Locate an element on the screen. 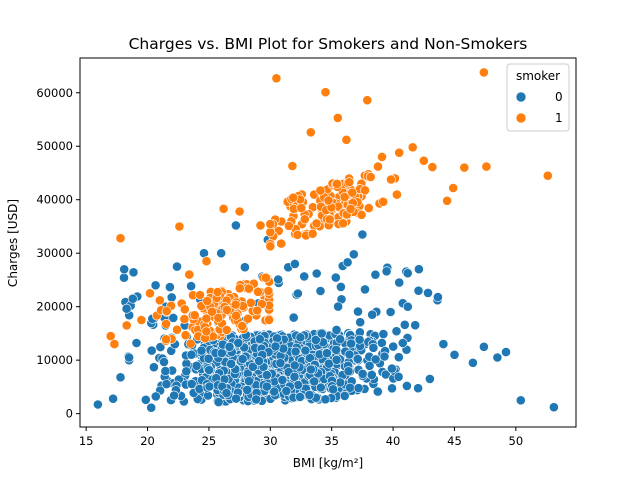 Image resolution: width=640 pixels, height=480 pixels. y-tick-label: 50000 is located at coordinates (54, 146).